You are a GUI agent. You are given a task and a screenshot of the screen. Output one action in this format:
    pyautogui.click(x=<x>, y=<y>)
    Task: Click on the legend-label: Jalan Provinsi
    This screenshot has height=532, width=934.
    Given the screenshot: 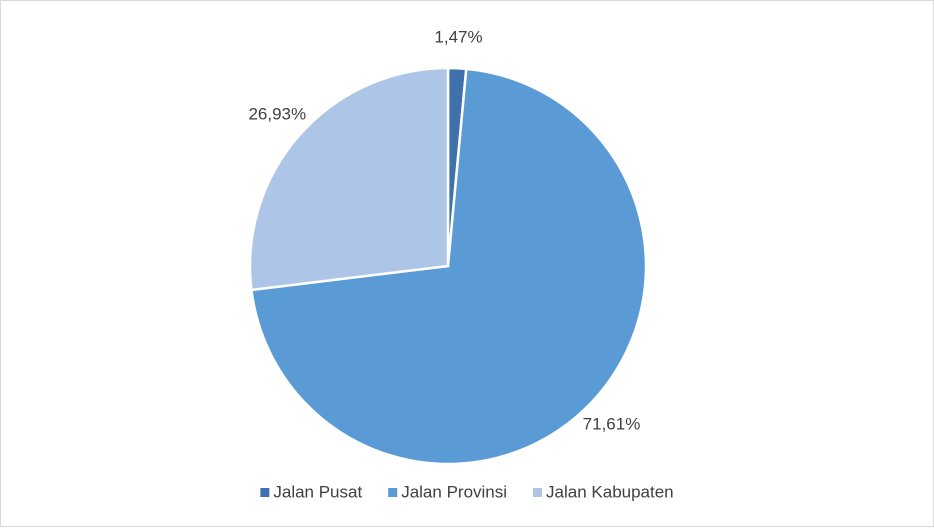 What is the action you would take?
    pyautogui.click(x=454, y=491)
    